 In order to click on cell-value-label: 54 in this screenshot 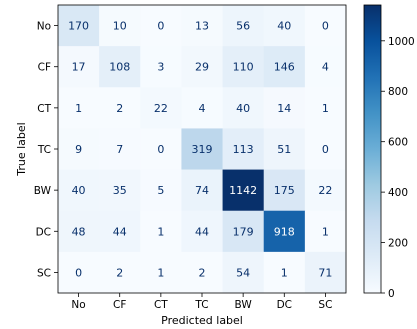, I will do `click(243, 272)`.